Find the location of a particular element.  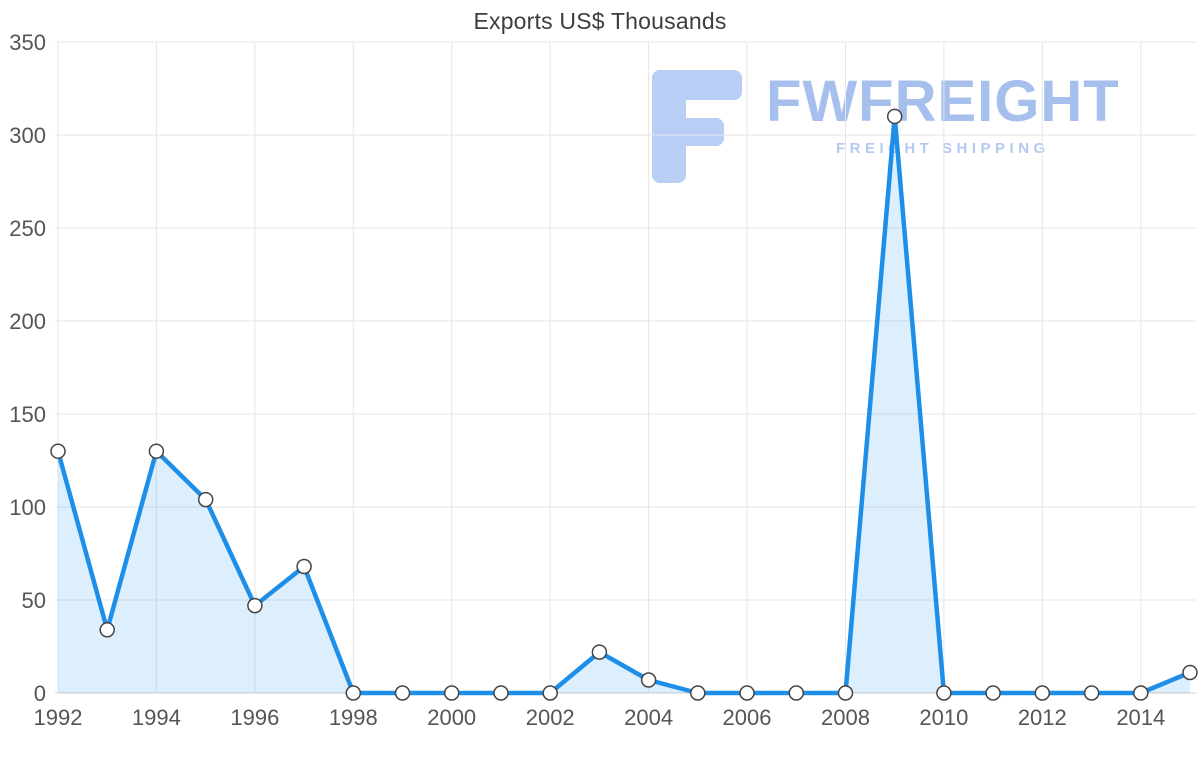

y-axis-tick-label: 250 is located at coordinates (27, 228).